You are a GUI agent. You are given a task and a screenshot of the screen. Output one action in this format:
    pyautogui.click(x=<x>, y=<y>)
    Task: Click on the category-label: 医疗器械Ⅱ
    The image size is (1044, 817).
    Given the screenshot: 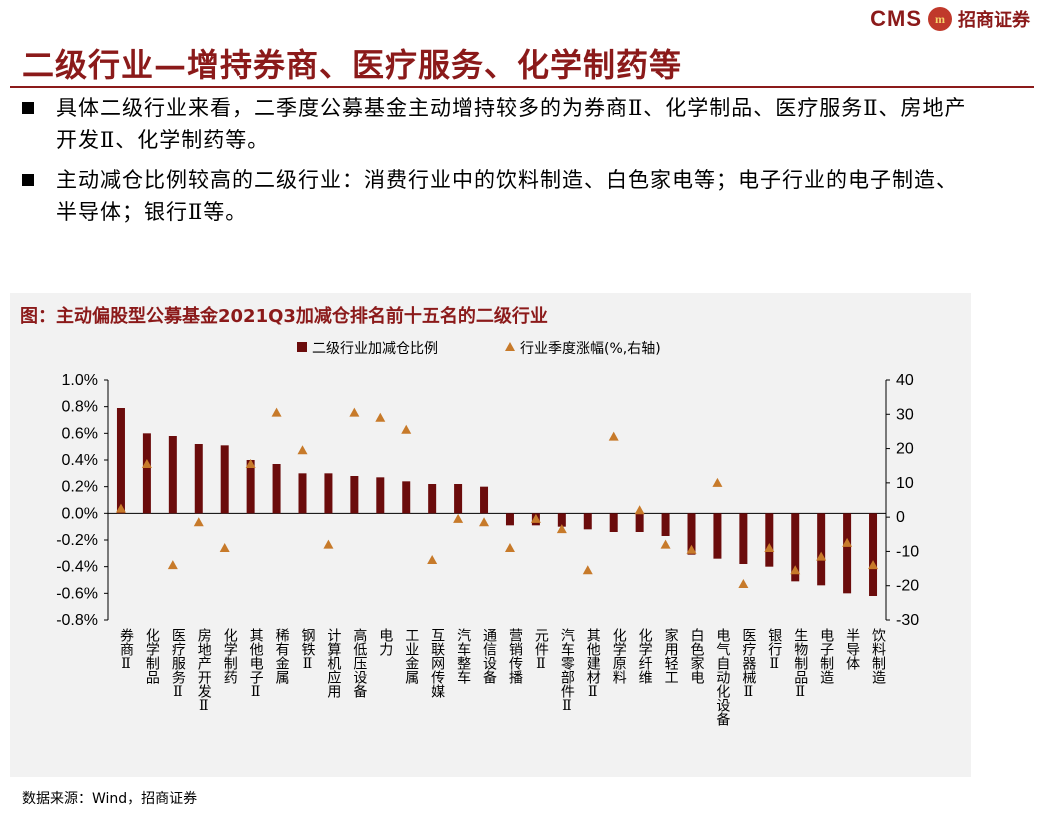 What is the action you would take?
    pyautogui.click(x=748, y=664)
    